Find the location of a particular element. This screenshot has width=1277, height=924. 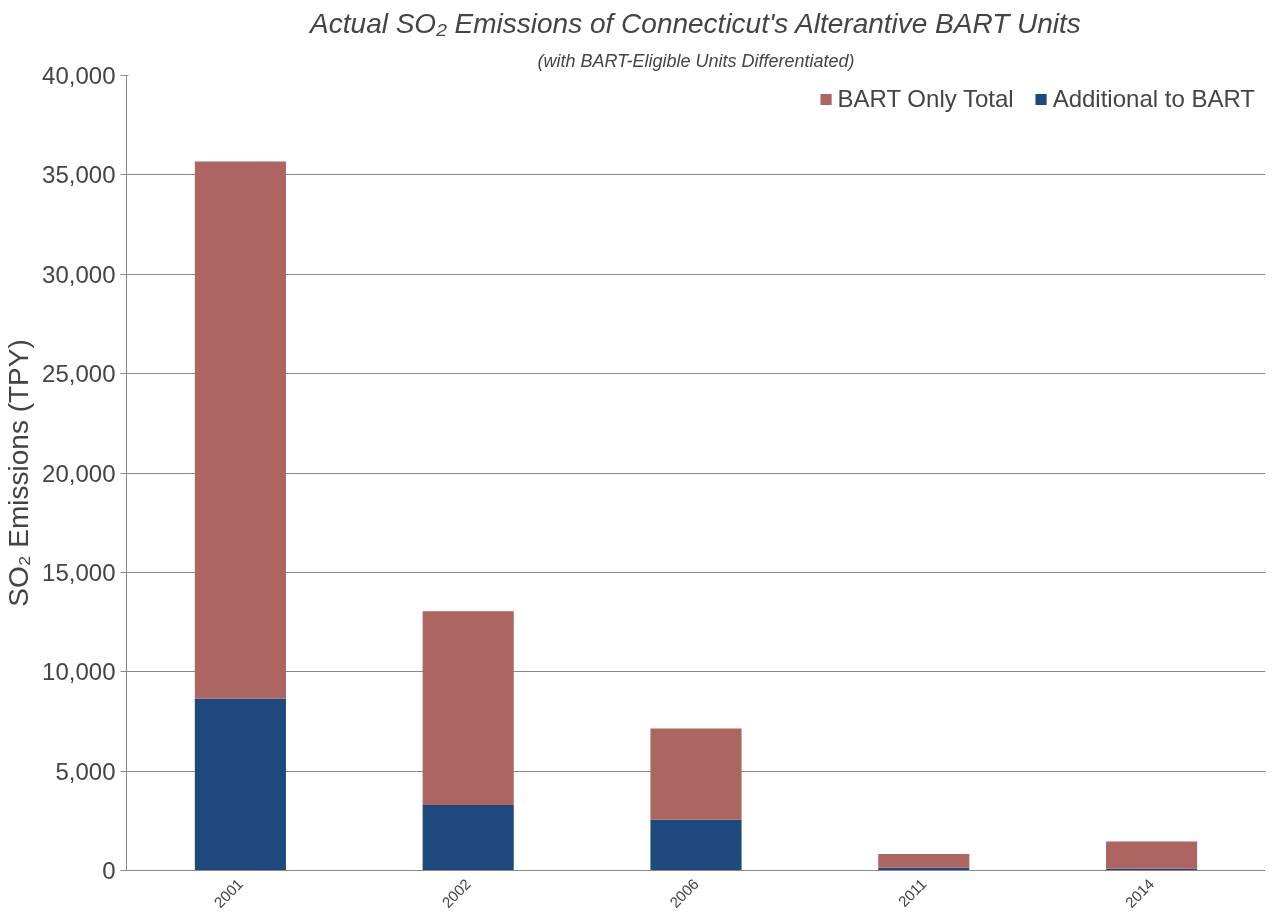

legend-label: BART Only Total is located at coordinates (925, 99).